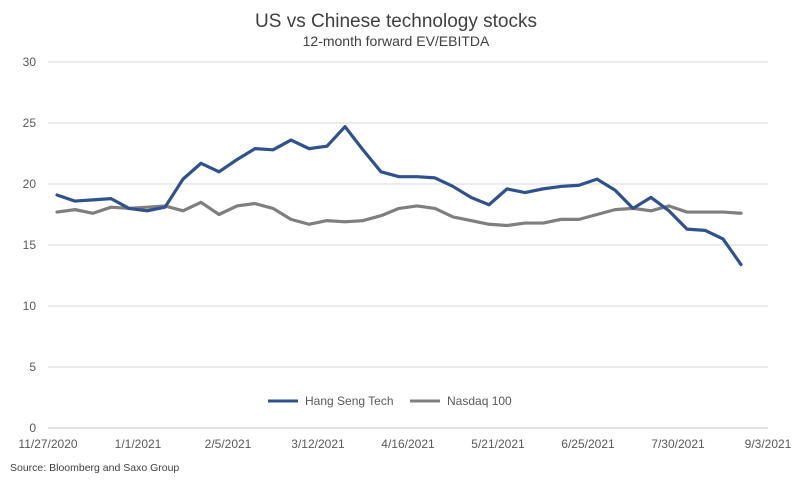  What do you see at coordinates (318, 444) in the screenshot?
I see `x-tick-label: 3/12/2021` at bounding box center [318, 444].